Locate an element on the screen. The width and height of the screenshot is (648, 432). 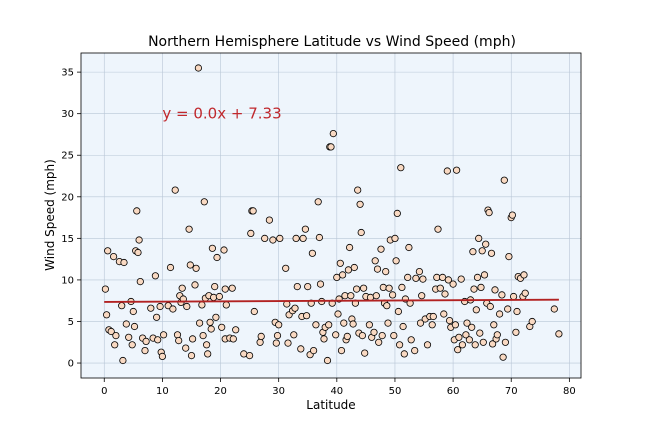
y-axis-label: Wind Speed (mph) is located at coordinates (50, 215).